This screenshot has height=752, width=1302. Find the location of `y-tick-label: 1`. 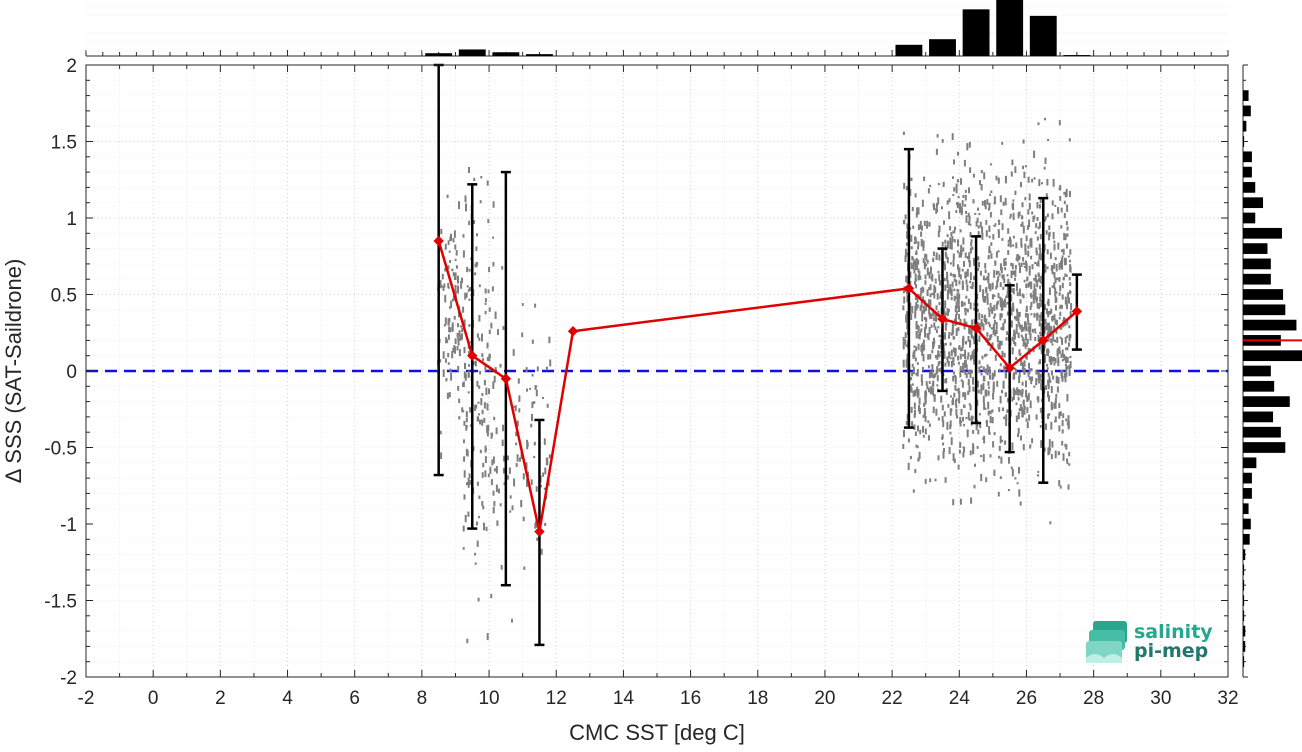

y-tick-label: 1 is located at coordinates (71, 219).